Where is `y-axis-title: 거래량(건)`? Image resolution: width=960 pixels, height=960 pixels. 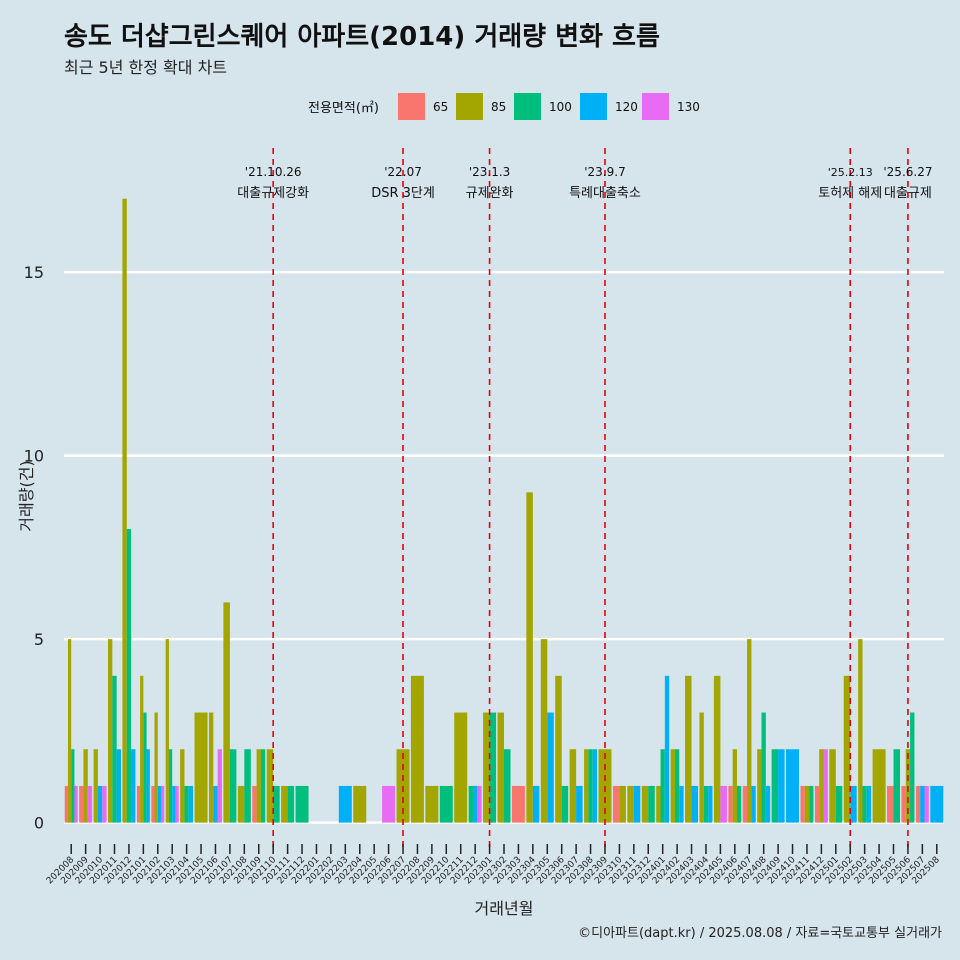
y-axis-title: 거래량(건) is located at coordinates (26, 495).